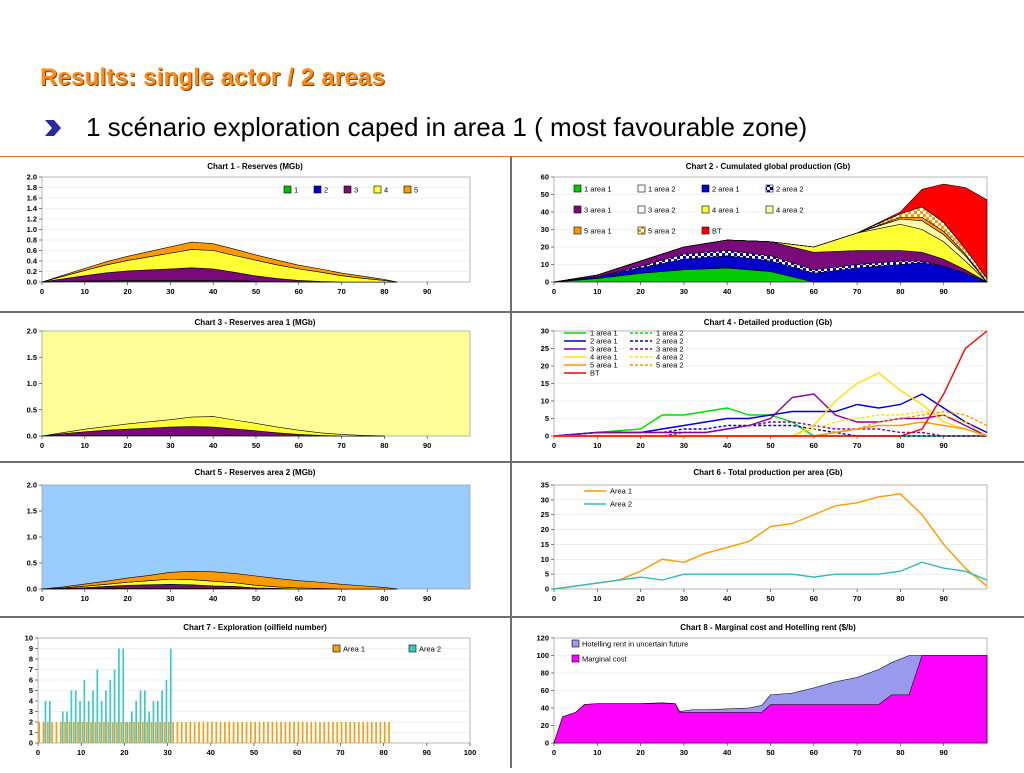 The image size is (1024, 773). I want to click on y-tick-label: 3, so click(31, 711).